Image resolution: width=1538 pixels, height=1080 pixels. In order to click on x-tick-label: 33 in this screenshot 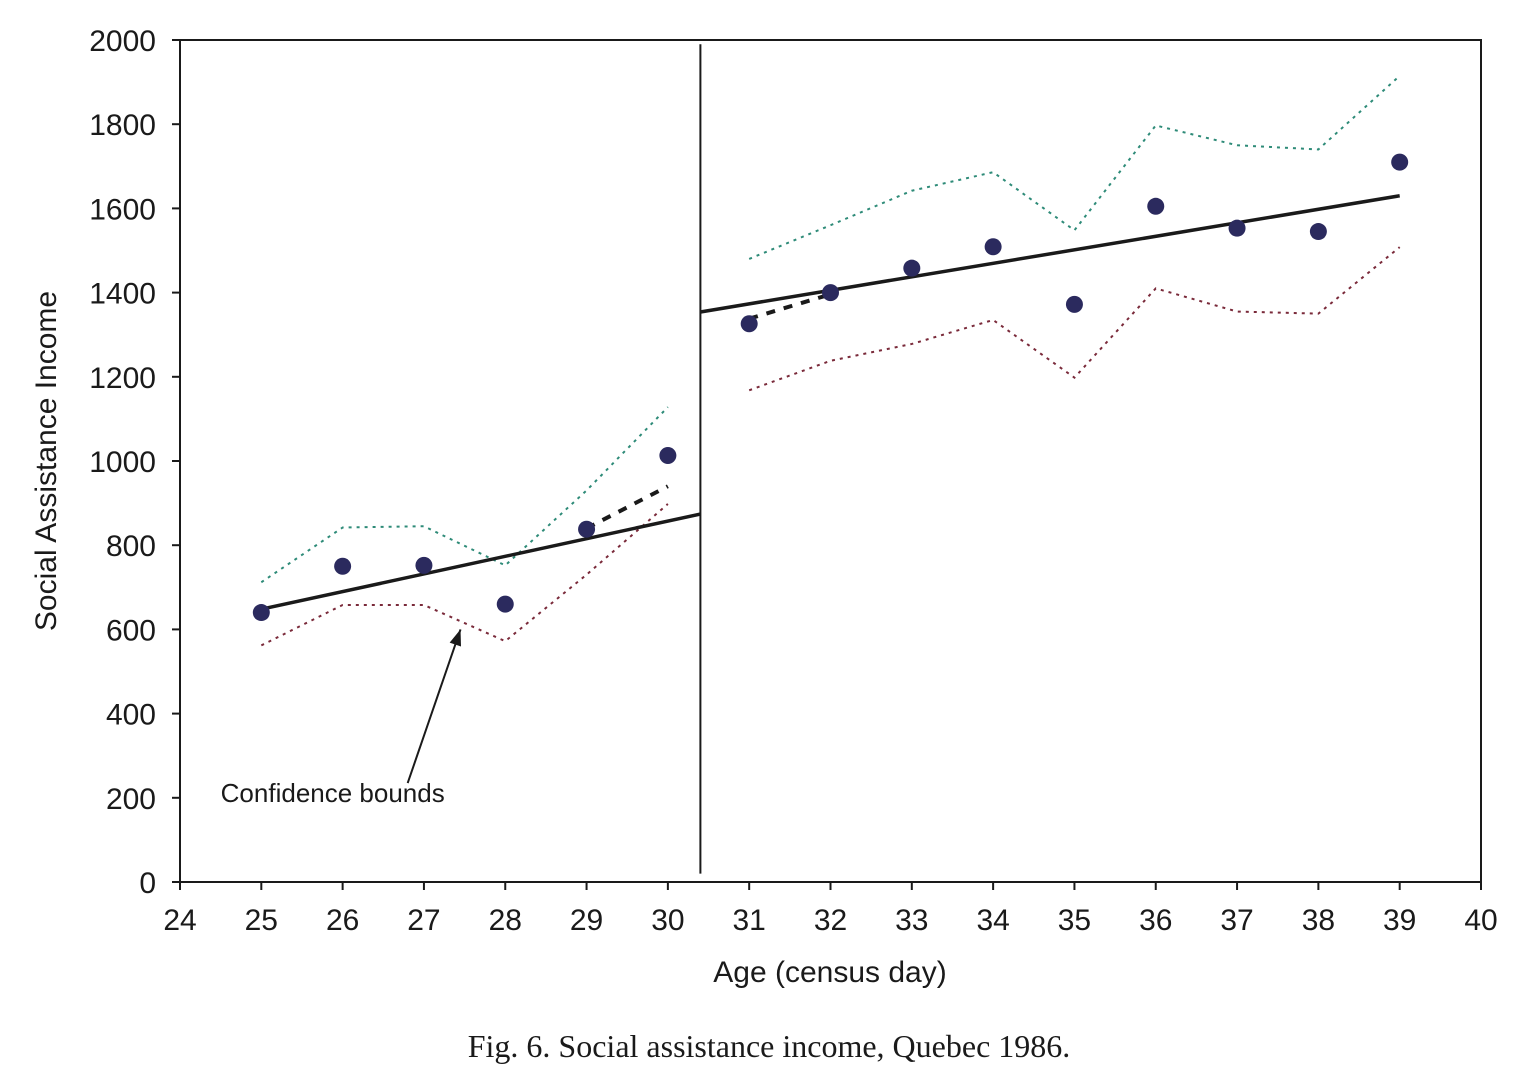, I will do `click(911, 920)`.